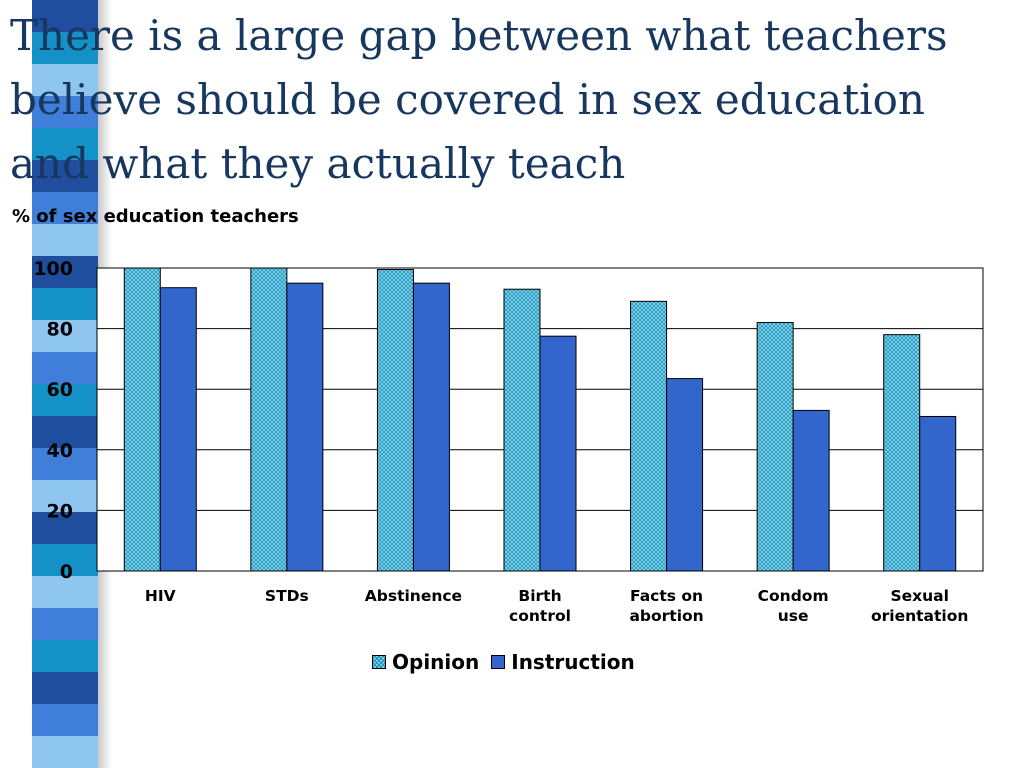  Describe the element at coordinates (573, 662) in the screenshot. I see `legend-label-instruction: Instruction` at that location.